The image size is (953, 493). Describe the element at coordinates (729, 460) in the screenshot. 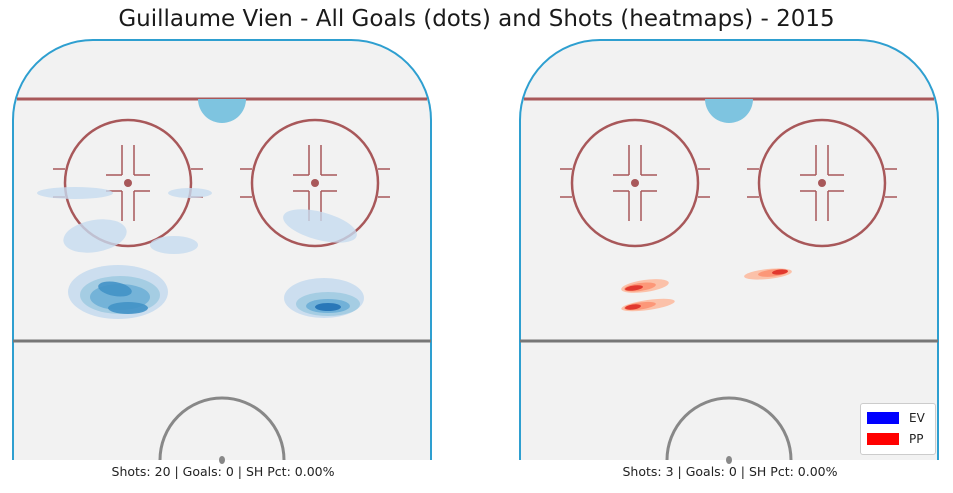

I see `right-center-dot` at that location.